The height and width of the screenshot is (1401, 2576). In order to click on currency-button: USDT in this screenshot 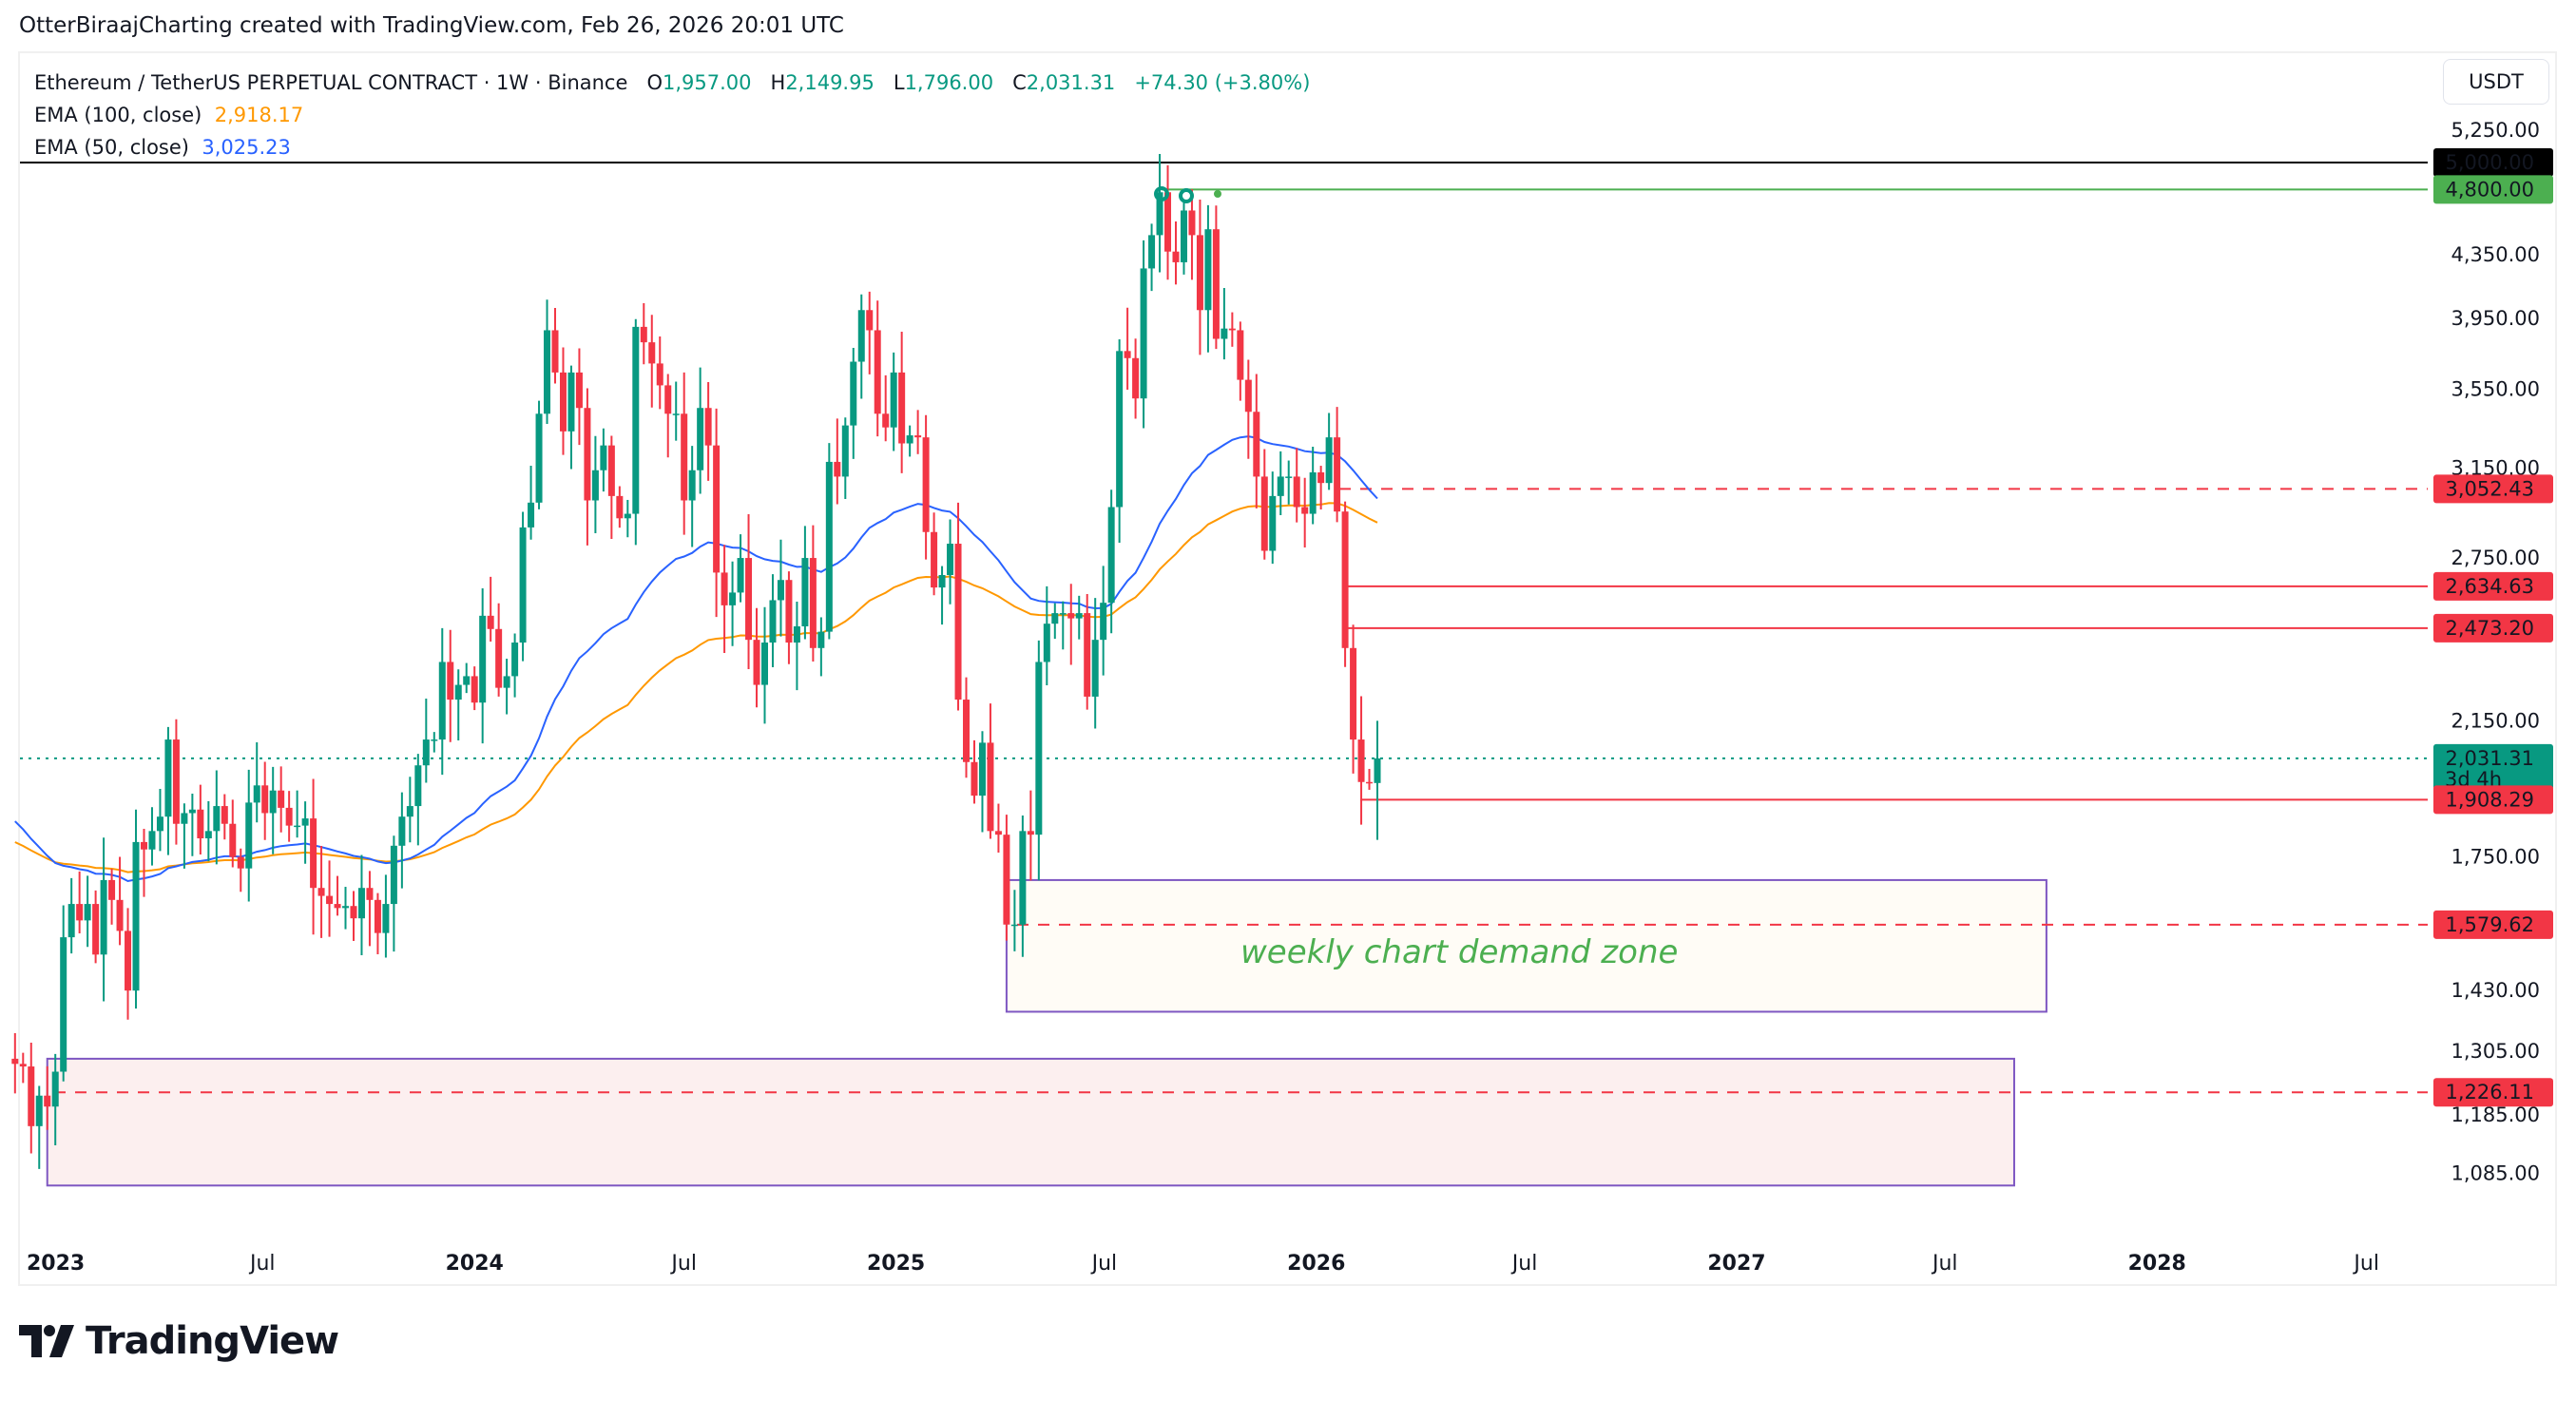, I will do `click(2496, 82)`.